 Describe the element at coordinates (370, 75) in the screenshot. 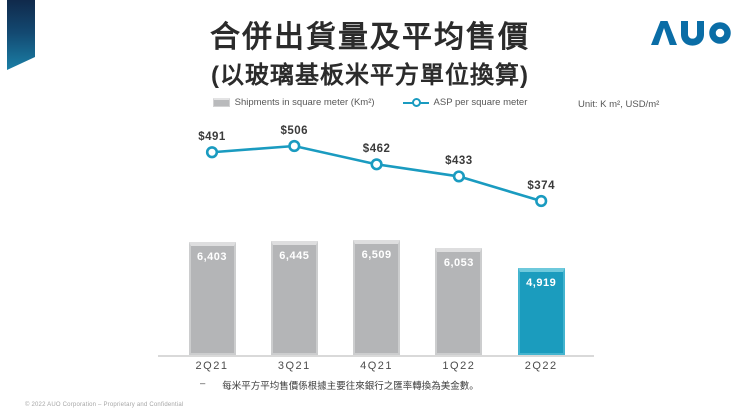

I see `slide-subtitle: (以玻璃基板米平方單位換算)` at that location.